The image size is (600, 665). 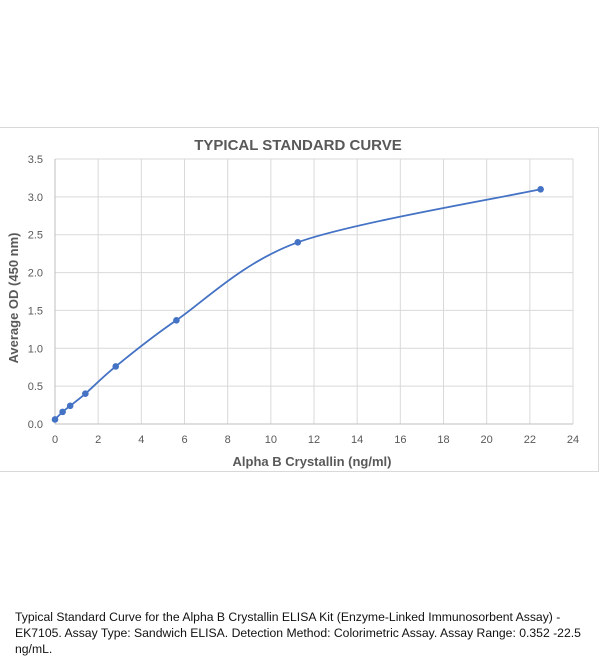 I want to click on x-tick-label: 22, so click(x=530, y=440).